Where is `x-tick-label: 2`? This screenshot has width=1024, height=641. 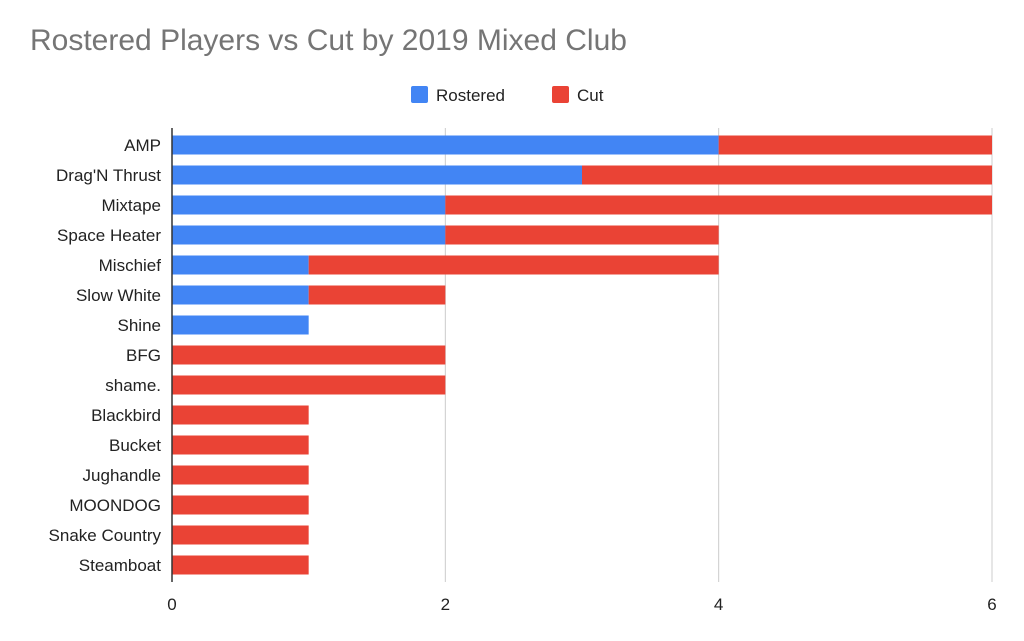 x-tick-label: 2 is located at coordinates (445, 604).